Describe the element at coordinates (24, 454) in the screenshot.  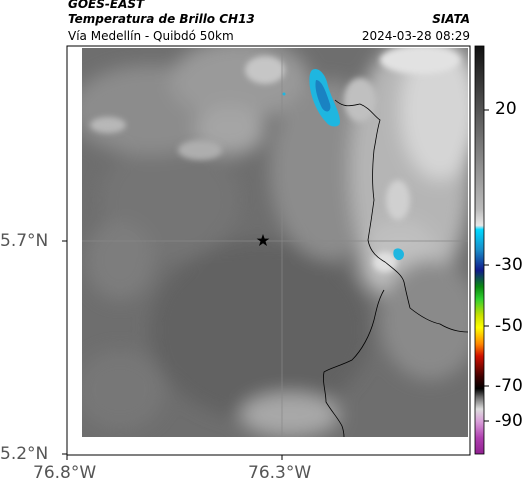
I see `lat-label-5-2: 5.2°N` at that location.